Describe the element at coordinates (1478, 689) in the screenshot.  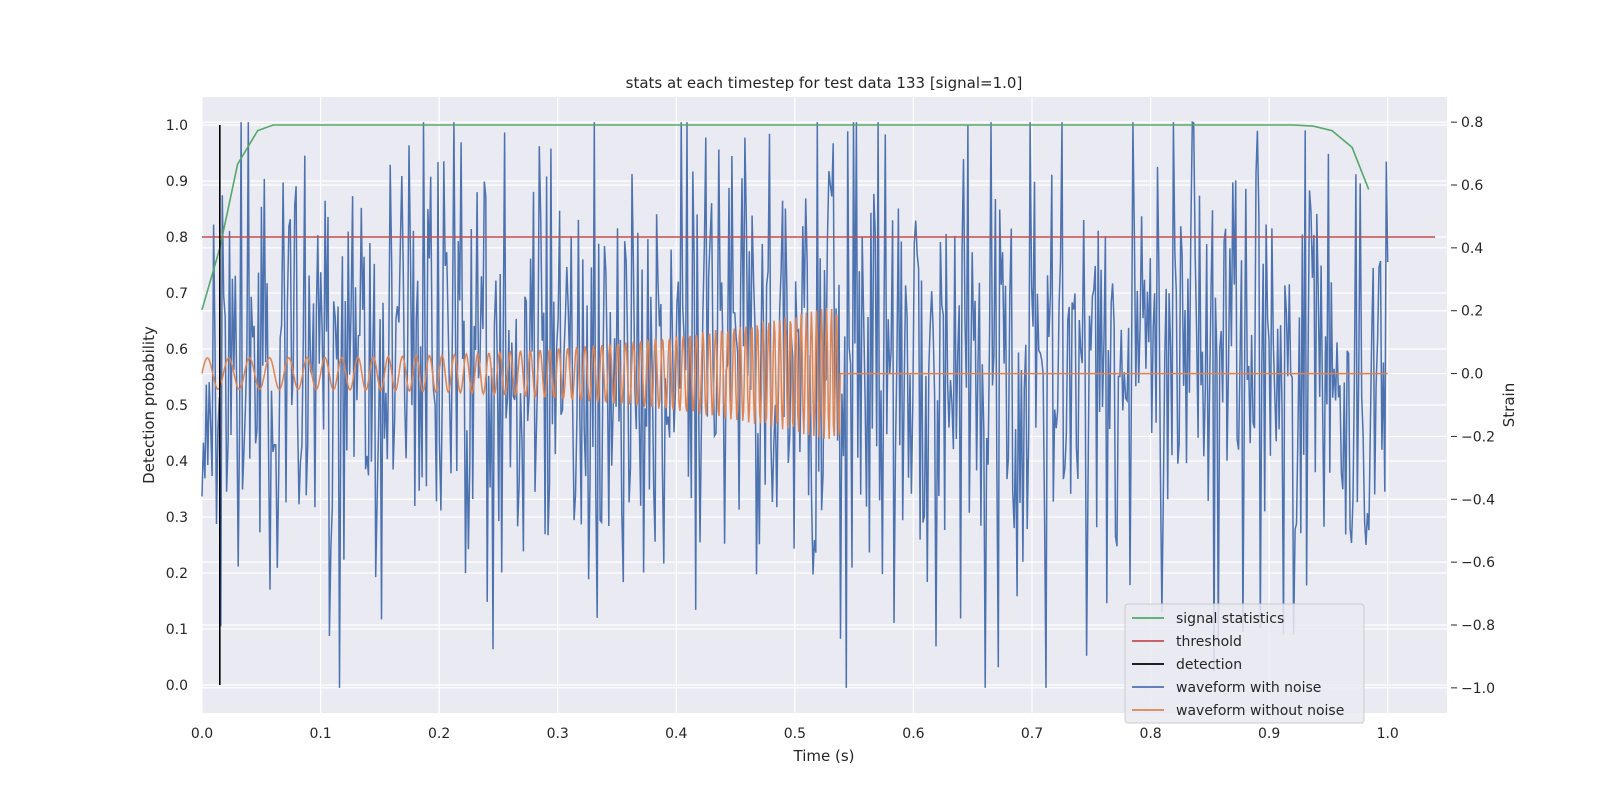
I see `right-y-tick-label: −1.0` at that location.